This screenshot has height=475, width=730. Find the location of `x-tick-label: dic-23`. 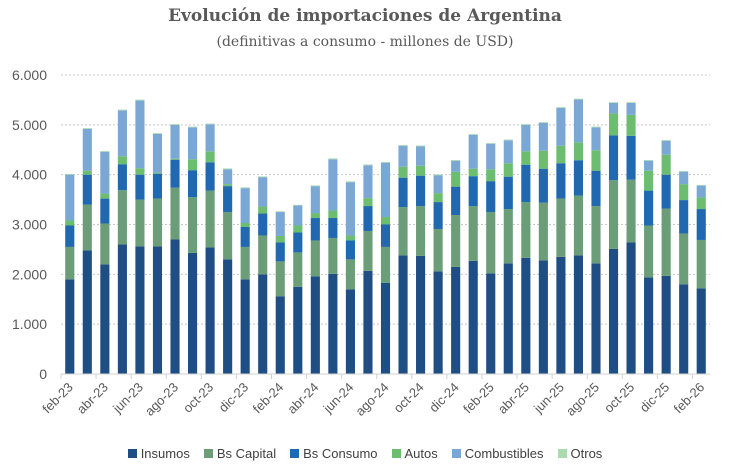

x-tick-label: dic-23 is located at coordinates (234, 398).